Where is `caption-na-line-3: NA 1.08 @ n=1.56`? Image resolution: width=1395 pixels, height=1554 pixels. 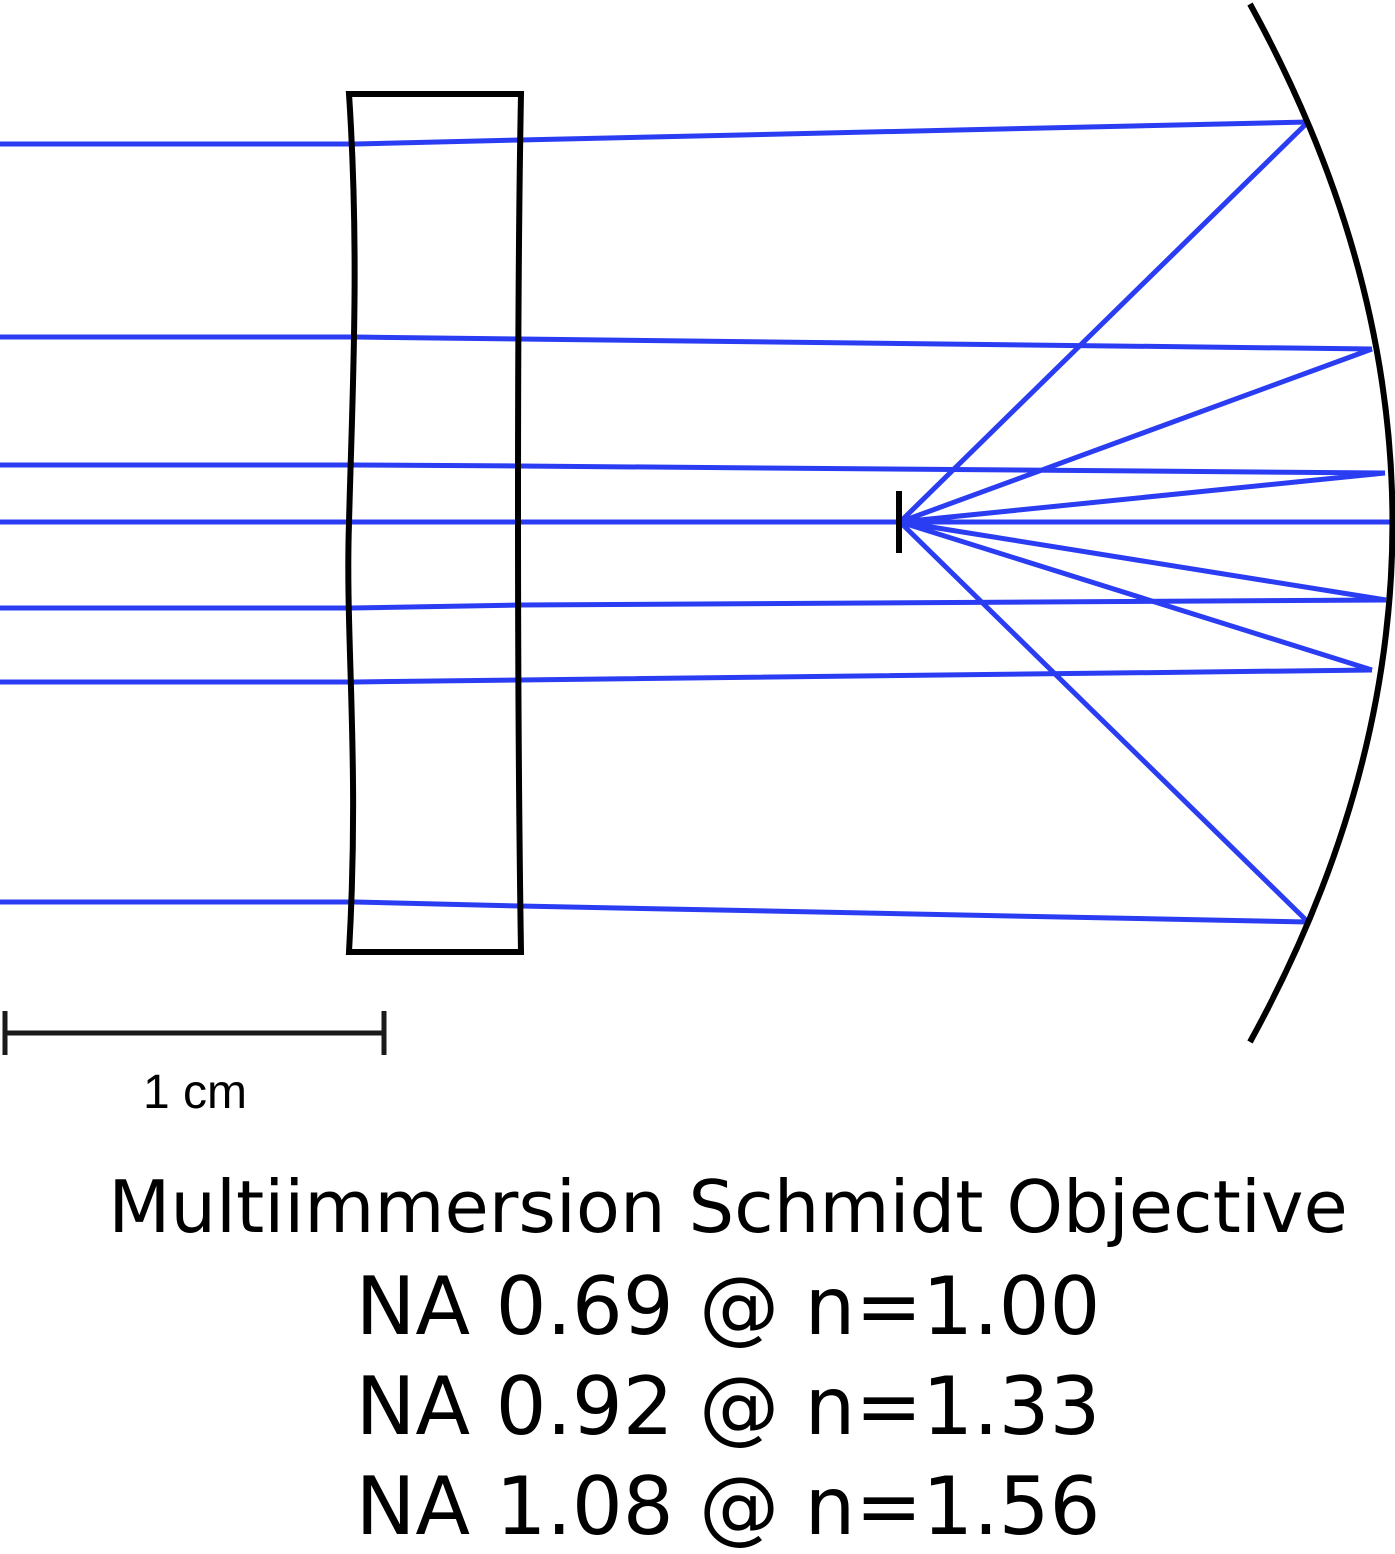
caption-na-line-3: NA 1.08 @ n=1.56 is located at coordinates (728, 1506).